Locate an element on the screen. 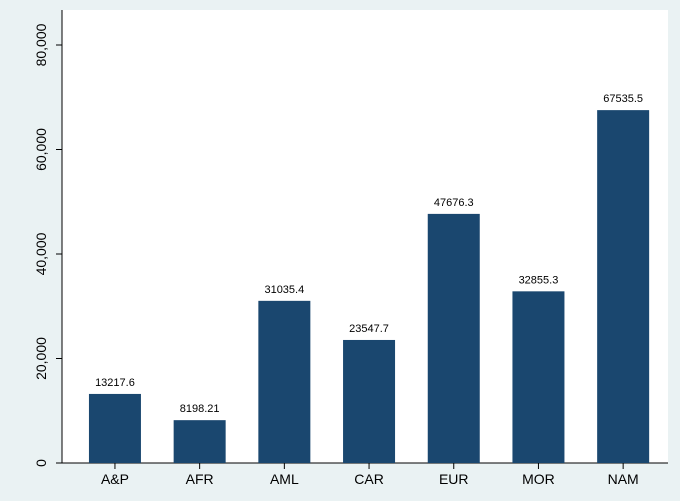 The image size is (680, 501). value-label: 32855.3 is located at coordinates (539, 280).